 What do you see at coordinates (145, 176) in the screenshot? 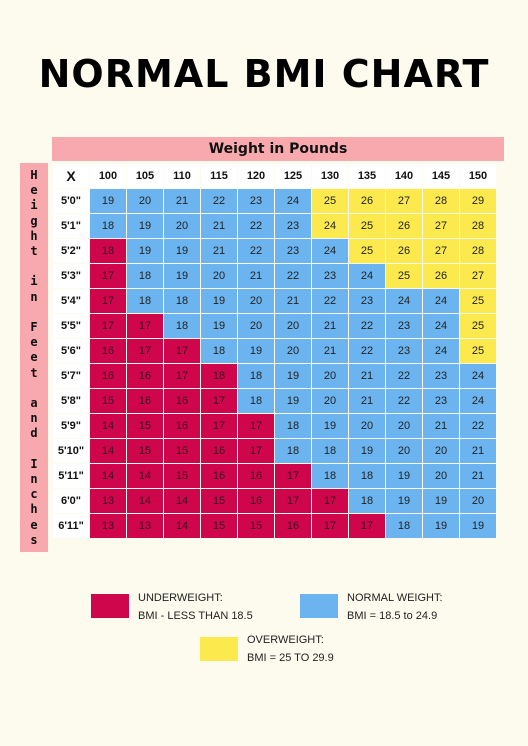
I see `weight-col-header: 105` at bounding box center [145, 176].